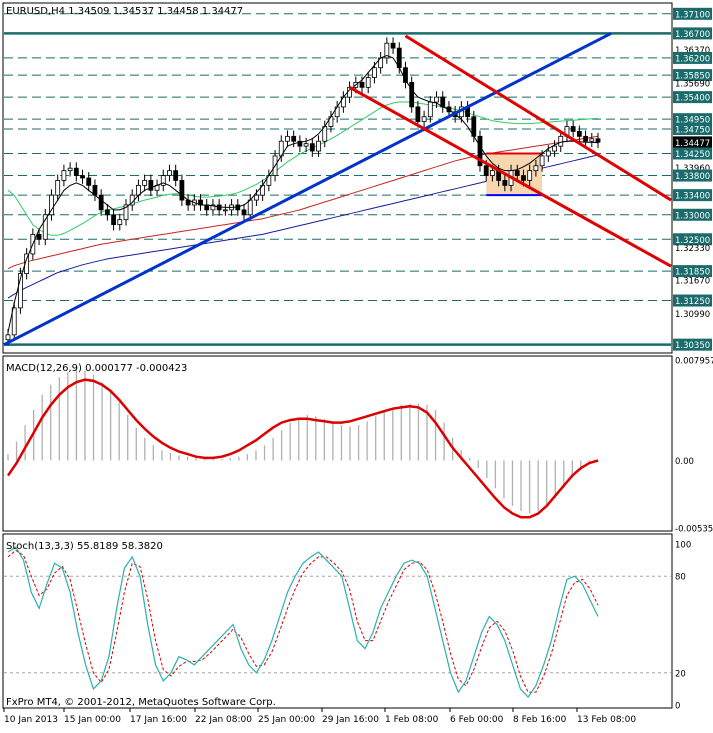 The width and height of the screenshot is (713, 733). Describe the element at coordinates (350, 720) in the screenshot. I see `x-tick-label: 29 Jan 16:00` at that location.